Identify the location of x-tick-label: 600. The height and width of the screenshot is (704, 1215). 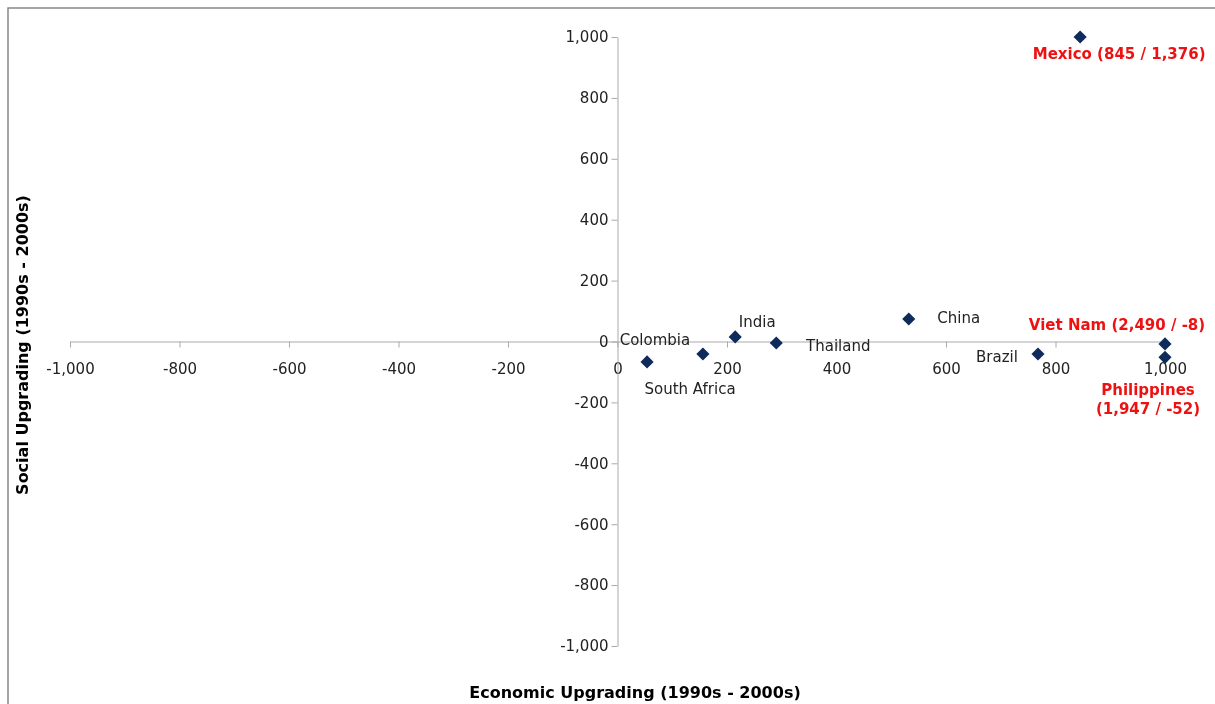
(946, 369).